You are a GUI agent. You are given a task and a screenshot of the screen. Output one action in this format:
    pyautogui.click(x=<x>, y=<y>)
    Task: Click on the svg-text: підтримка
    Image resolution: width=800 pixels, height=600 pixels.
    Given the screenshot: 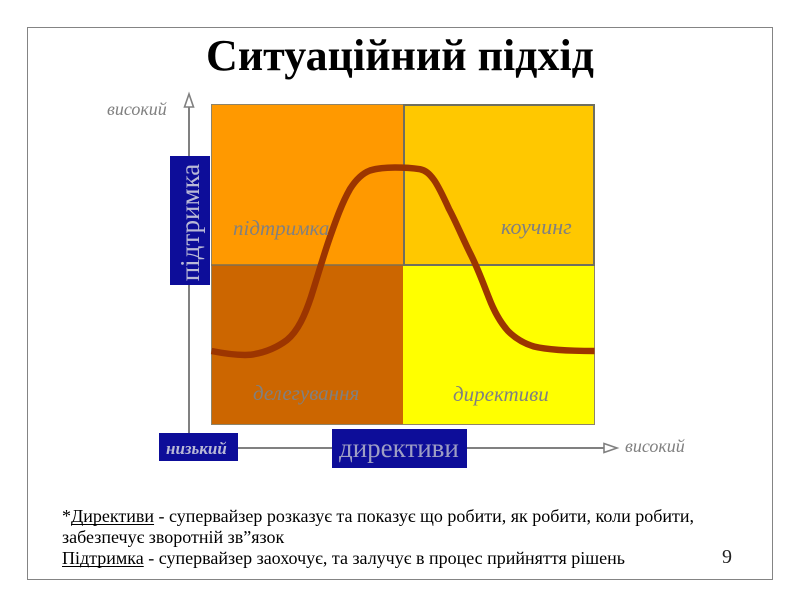 What is the action you would take?
    pyautogui.click(x=190, y=223)
    